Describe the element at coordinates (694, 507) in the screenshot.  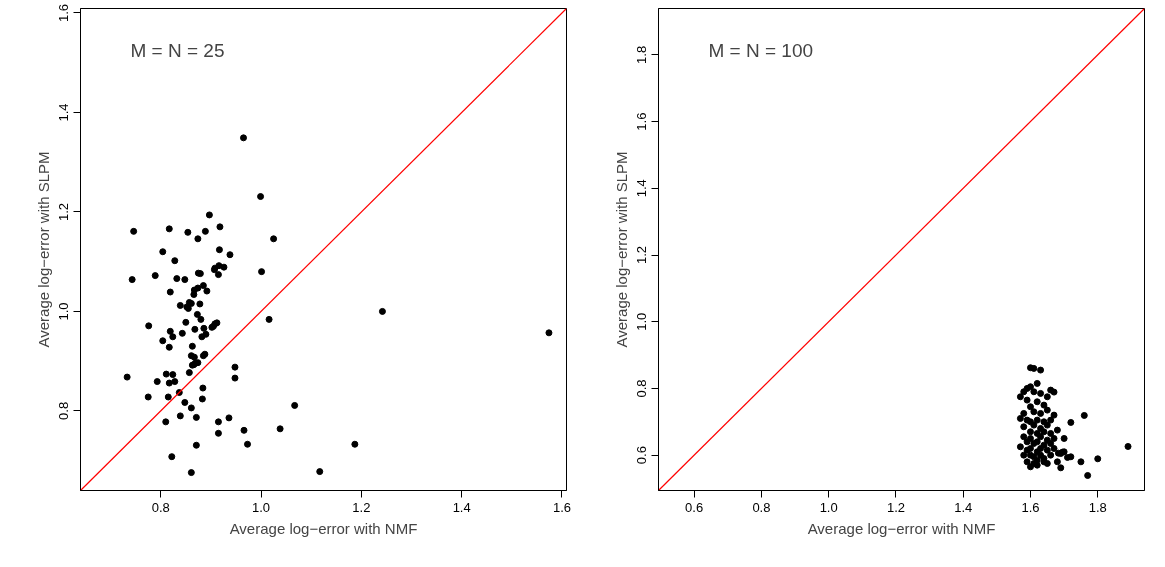
I see `x-tick-label: 0.6` at that location.